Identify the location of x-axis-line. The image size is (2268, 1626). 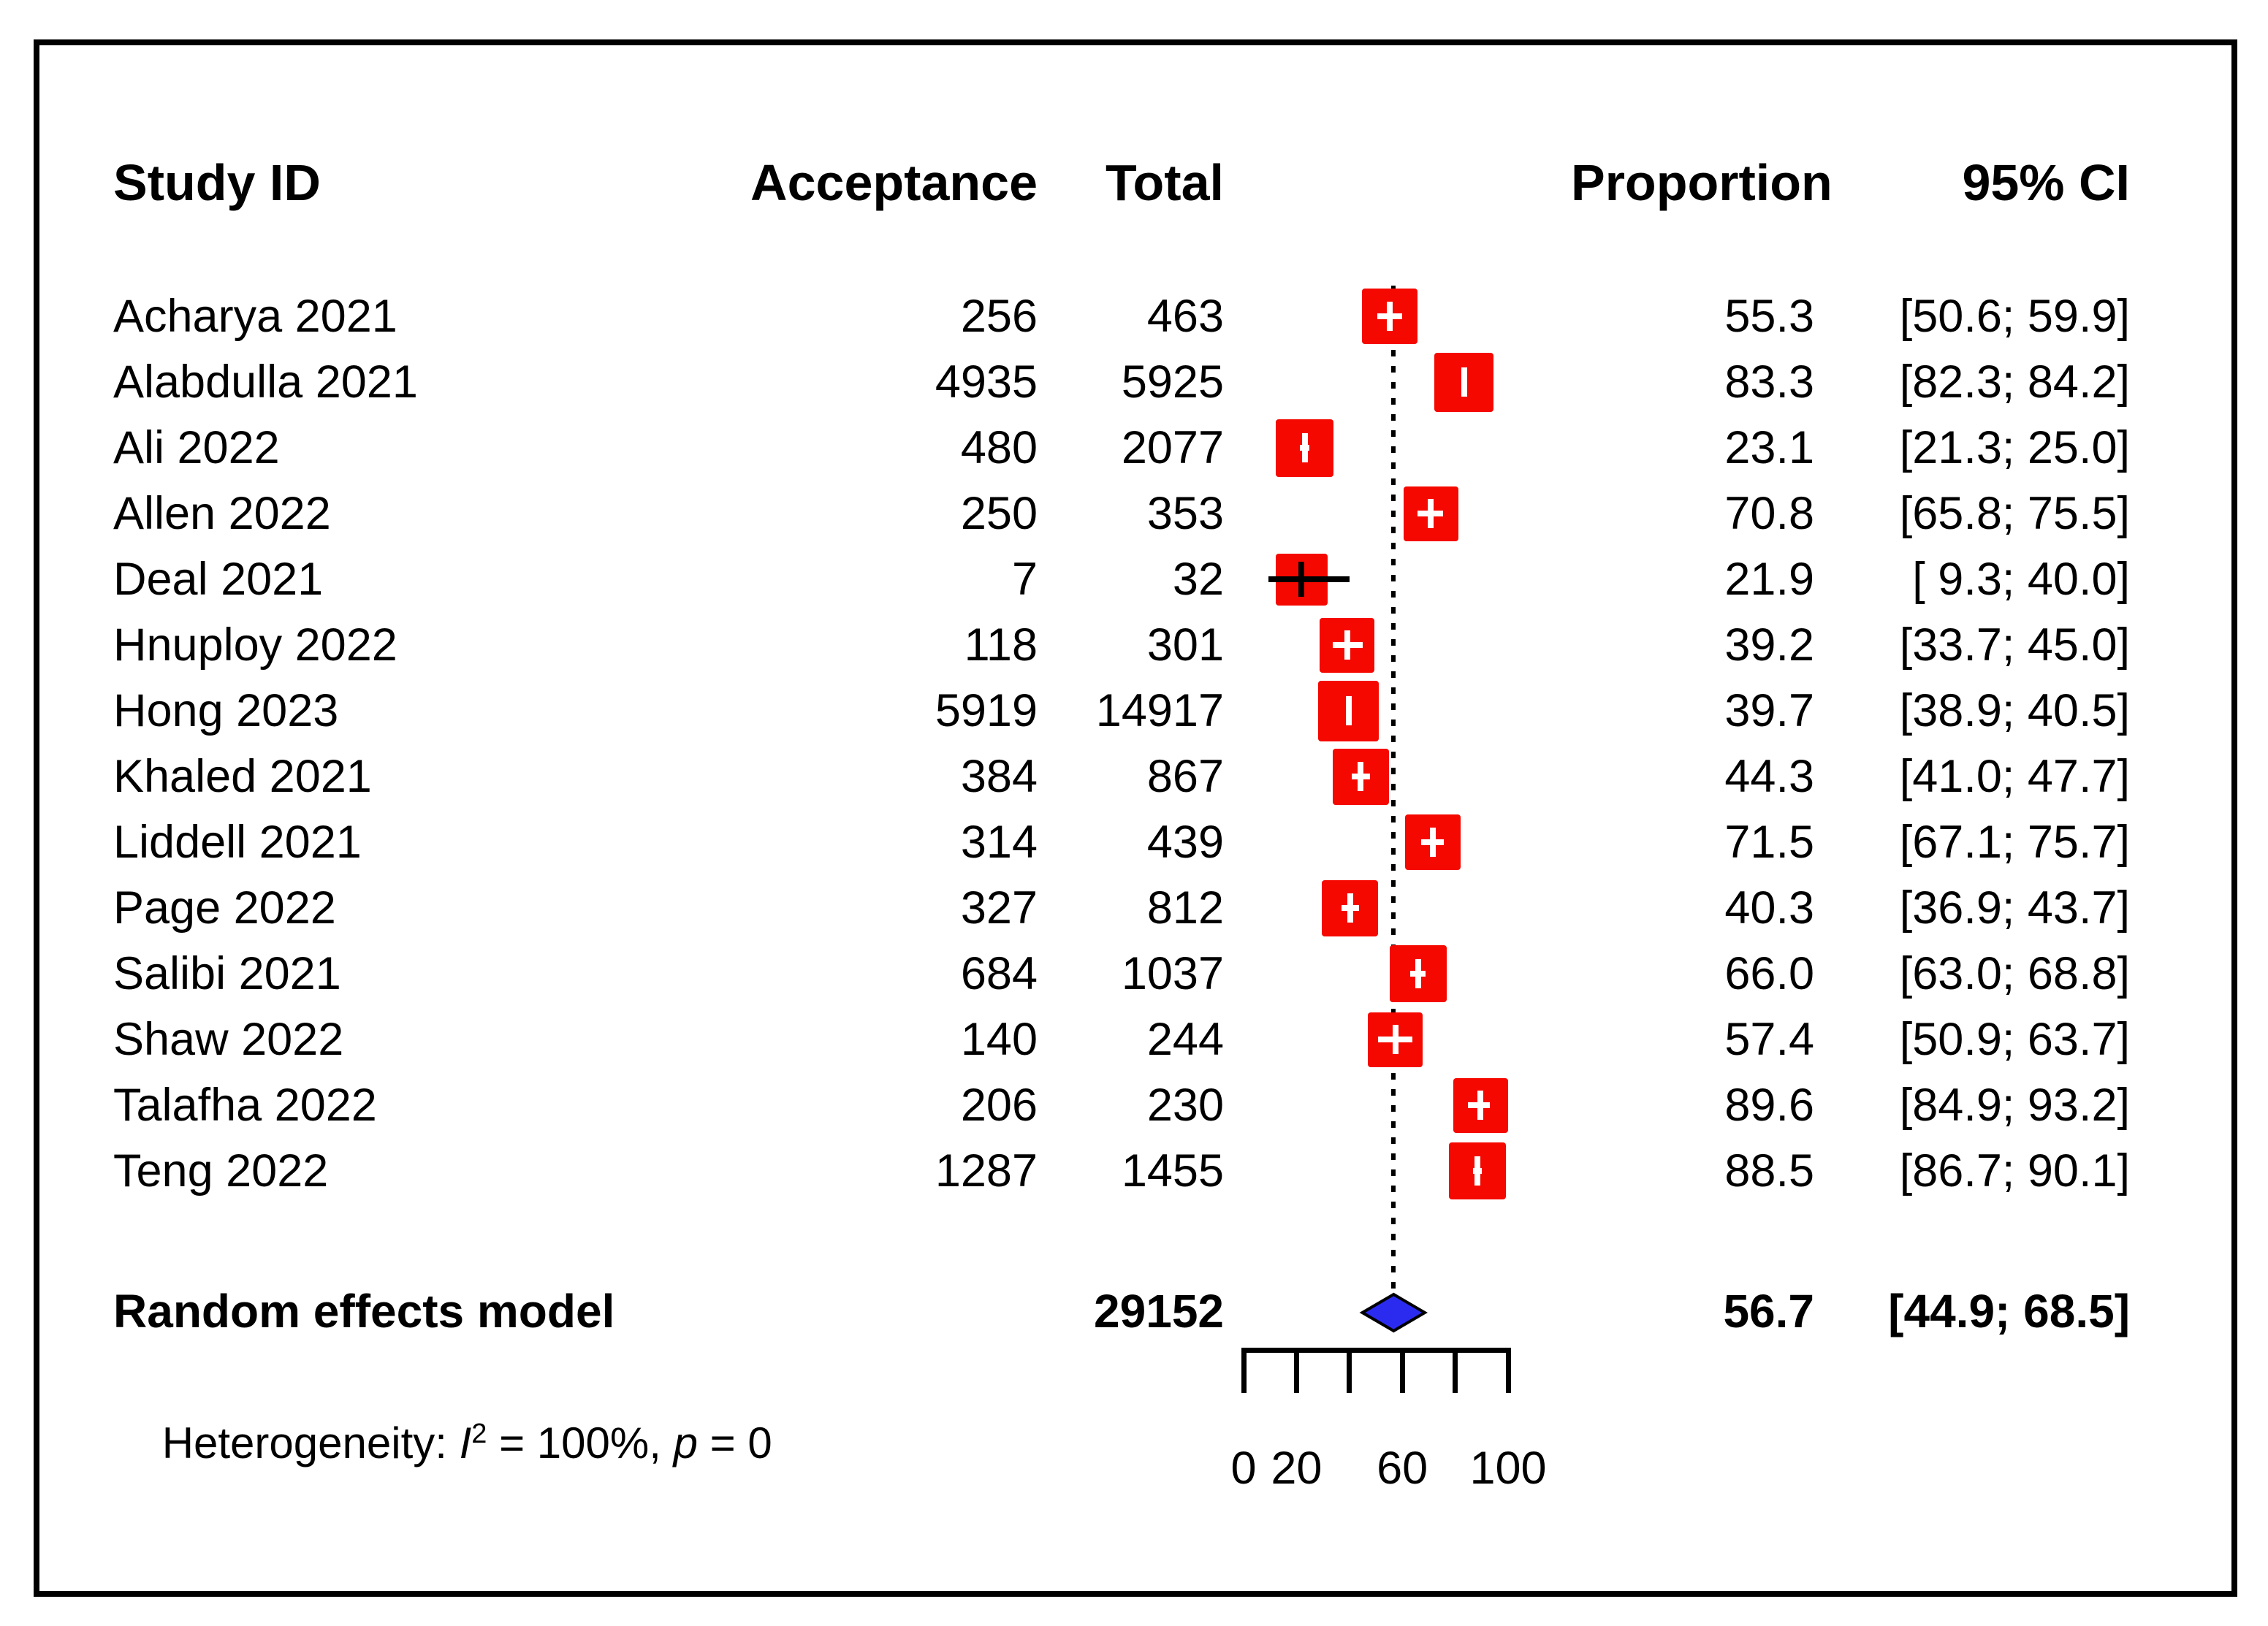
(1375, 1350).